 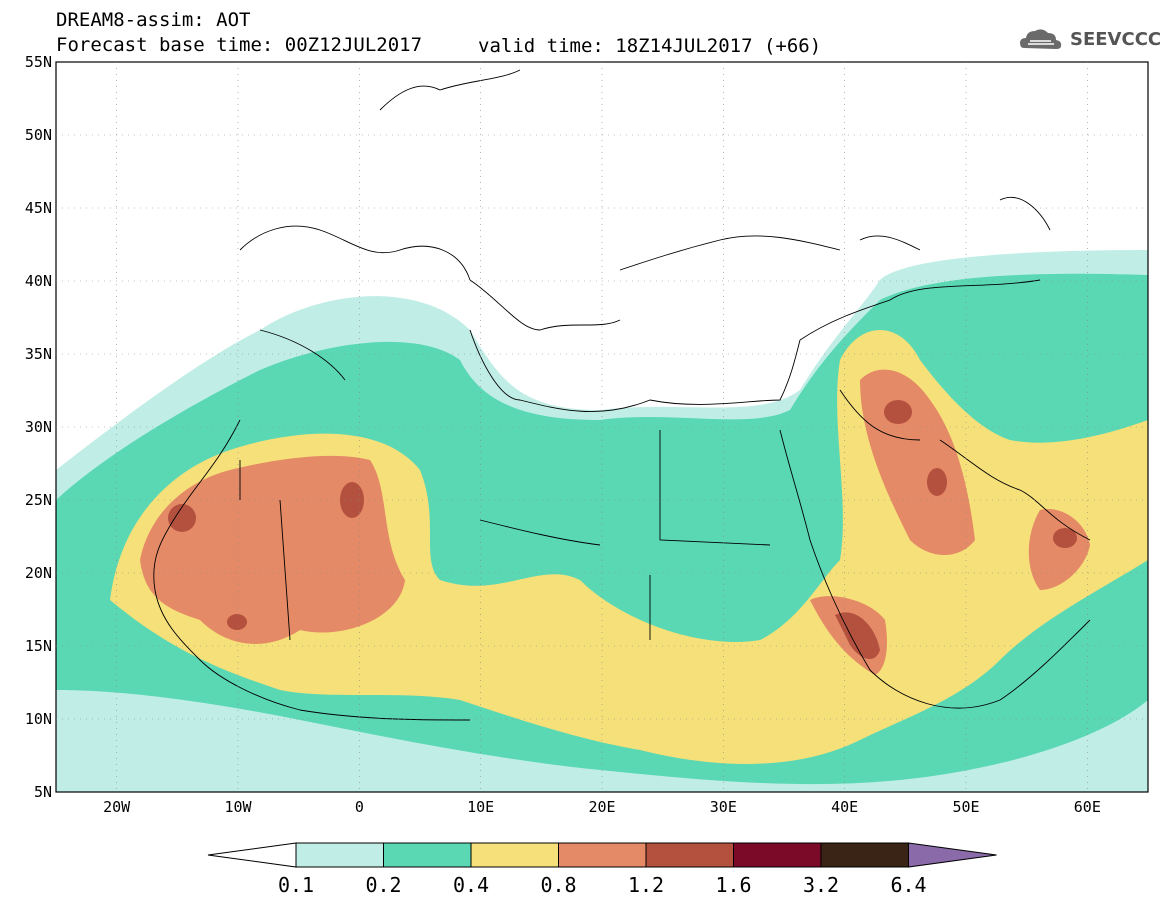 I want to click on colorbar-level-label: 1.2, so click(x=646, y=885).